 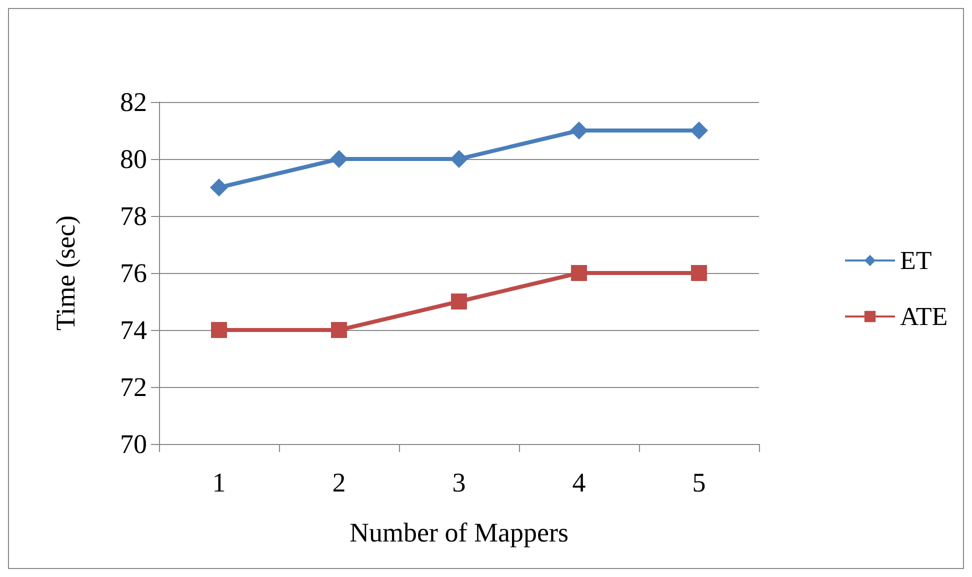 What do you see at coordinates (133, 102) in the screenshot?
I see `y-tick-label: 82` at bounding box center [133, 102].